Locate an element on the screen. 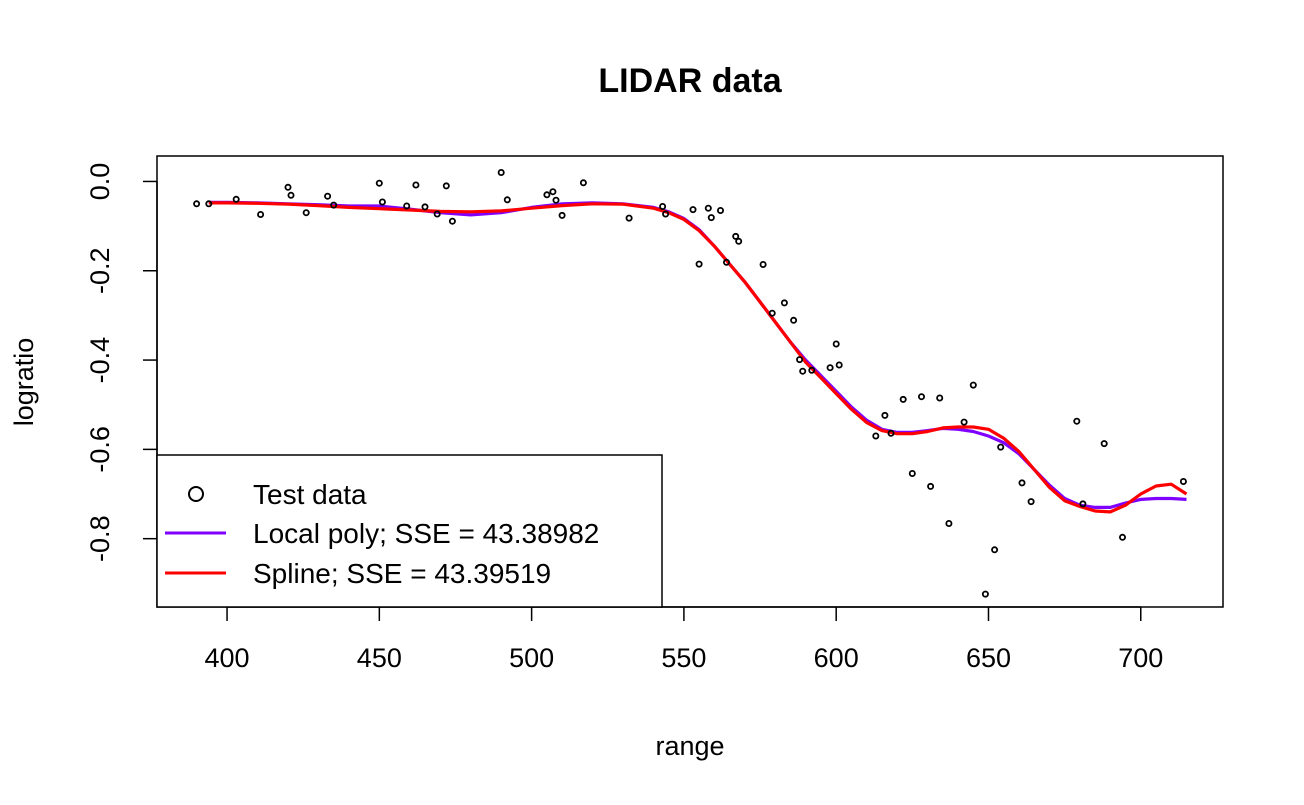 The height and width of the screenshot is (805, 1304). x-axis: 400 450 500 550 600 650 700 is located at coordinates (684, 639).